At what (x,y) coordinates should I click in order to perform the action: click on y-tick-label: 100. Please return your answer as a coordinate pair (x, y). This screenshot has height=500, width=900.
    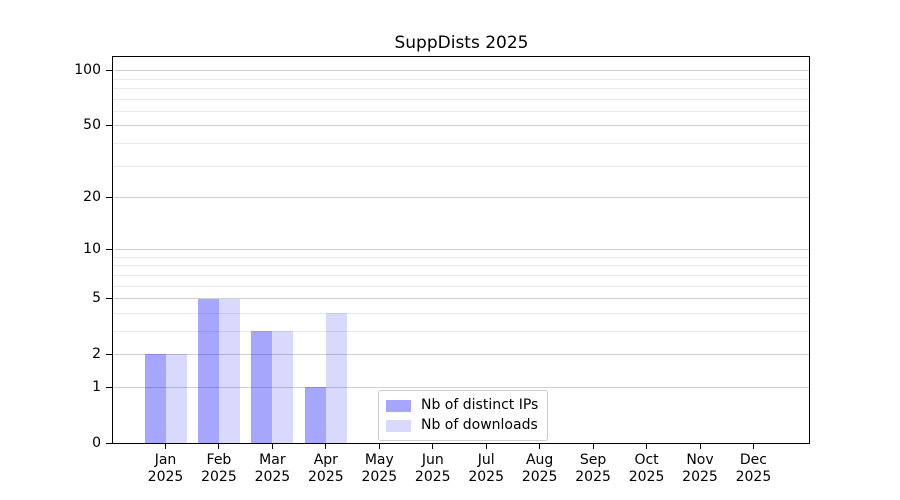
    Looking at the image, I should click on (87, 70).